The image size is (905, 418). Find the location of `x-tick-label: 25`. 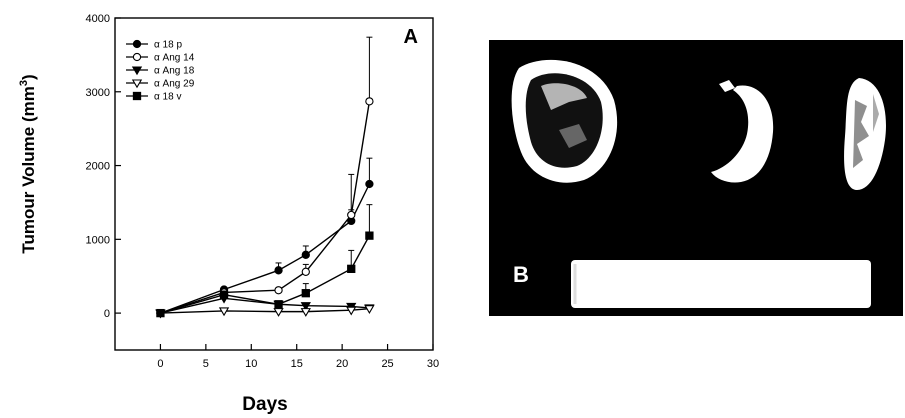

x-tick-label: 25 is located at coordinates (387, 364).